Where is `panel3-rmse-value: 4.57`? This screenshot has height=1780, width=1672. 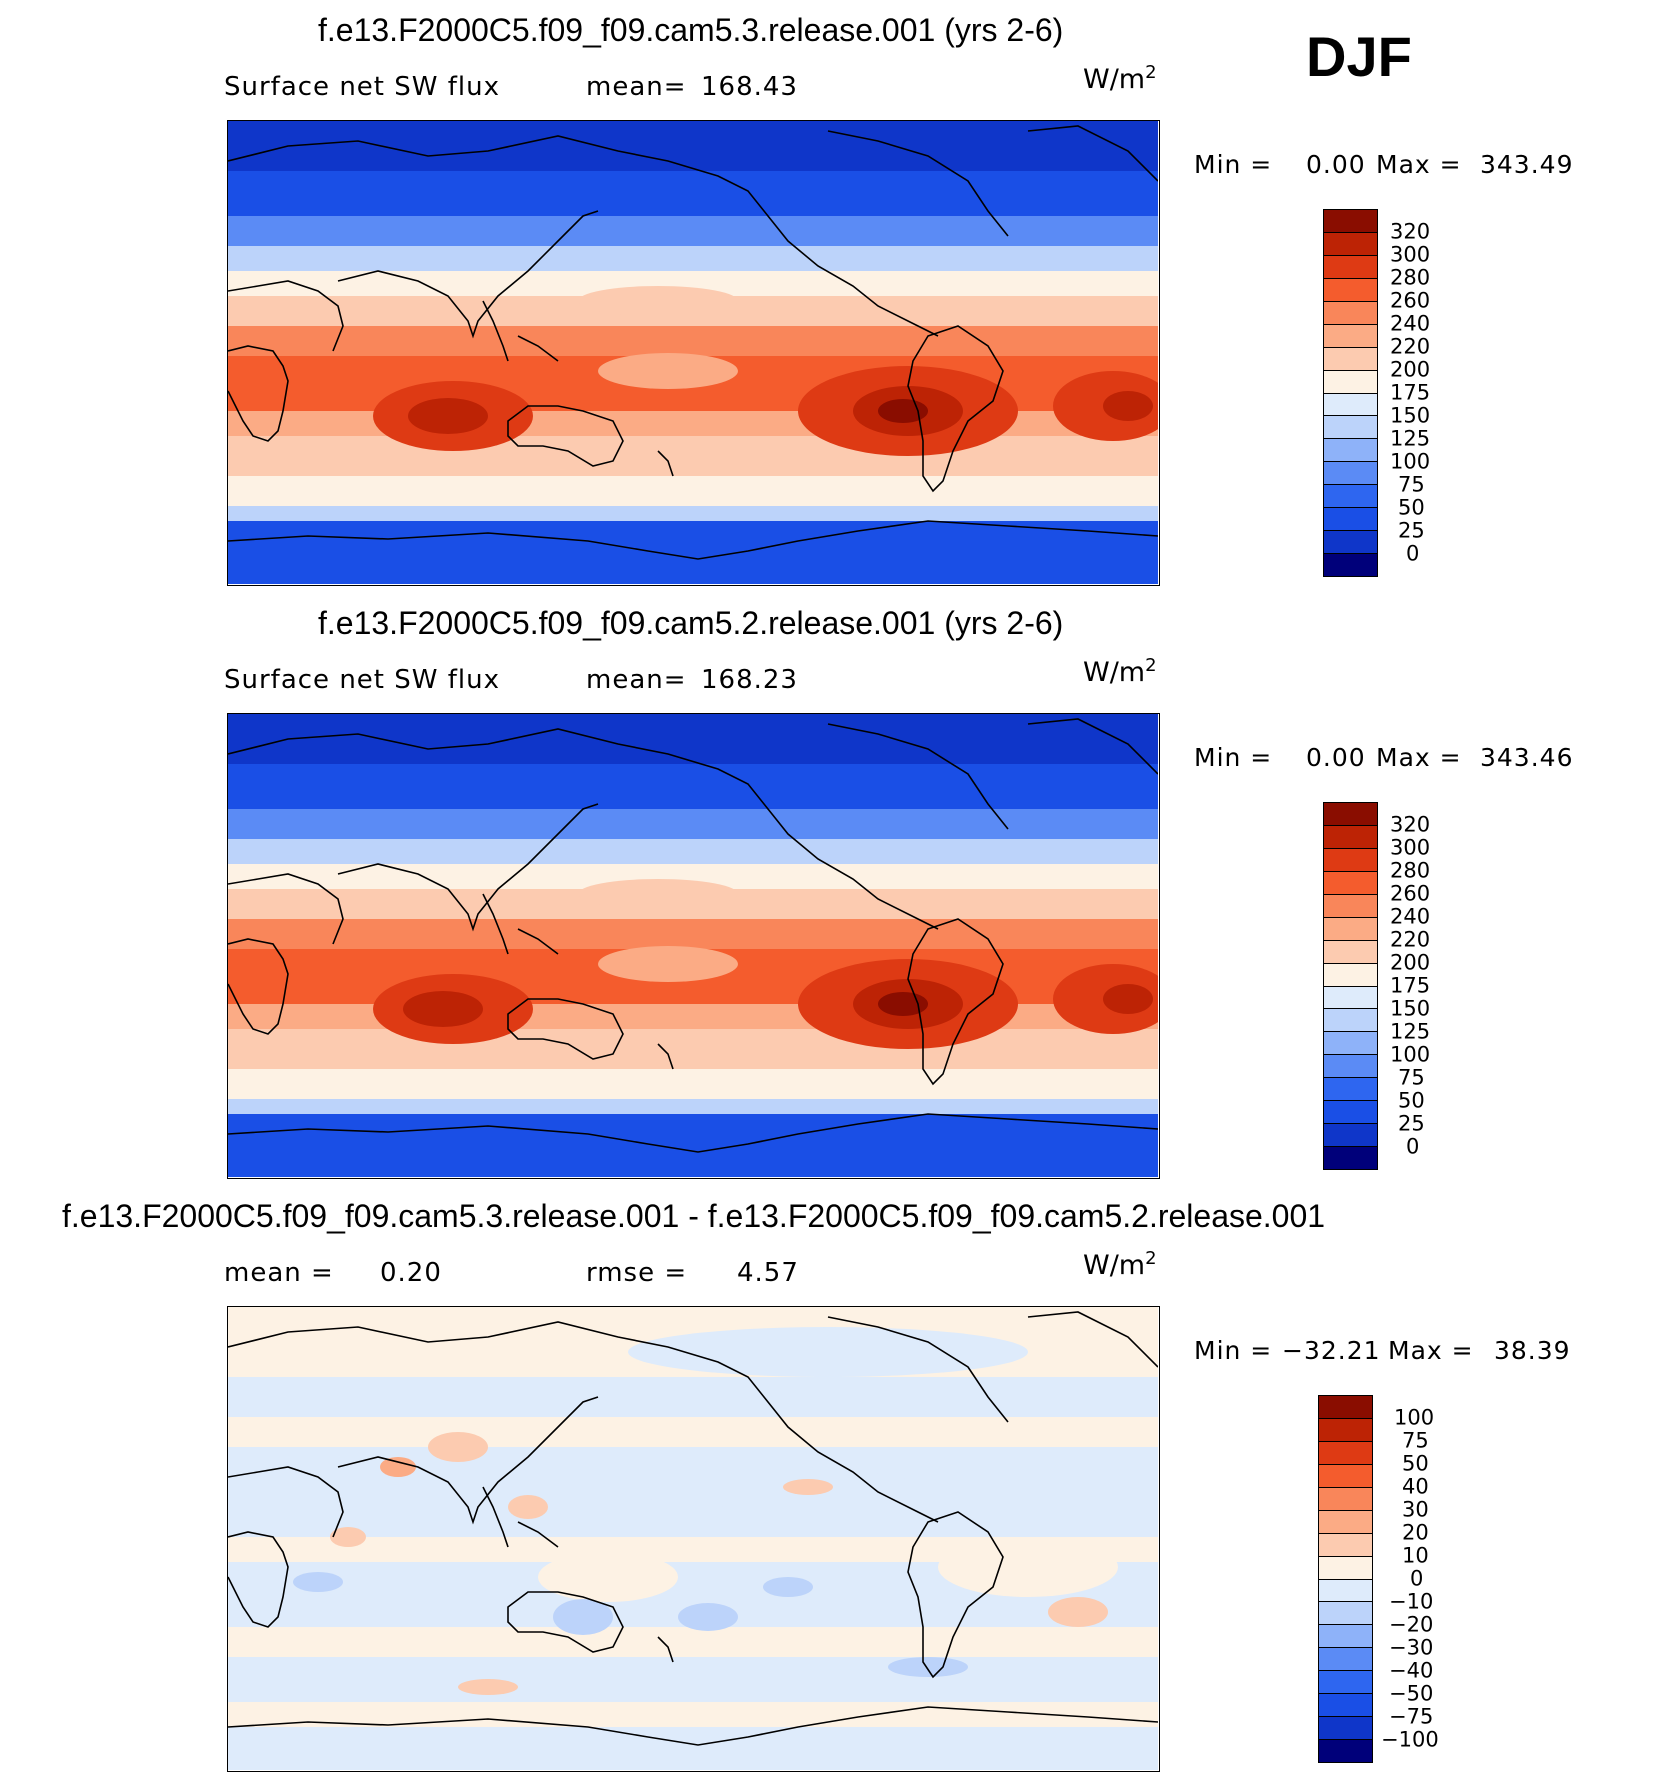 panel3-rmse-value: 4.57 is located at coordinates (768, 1273).